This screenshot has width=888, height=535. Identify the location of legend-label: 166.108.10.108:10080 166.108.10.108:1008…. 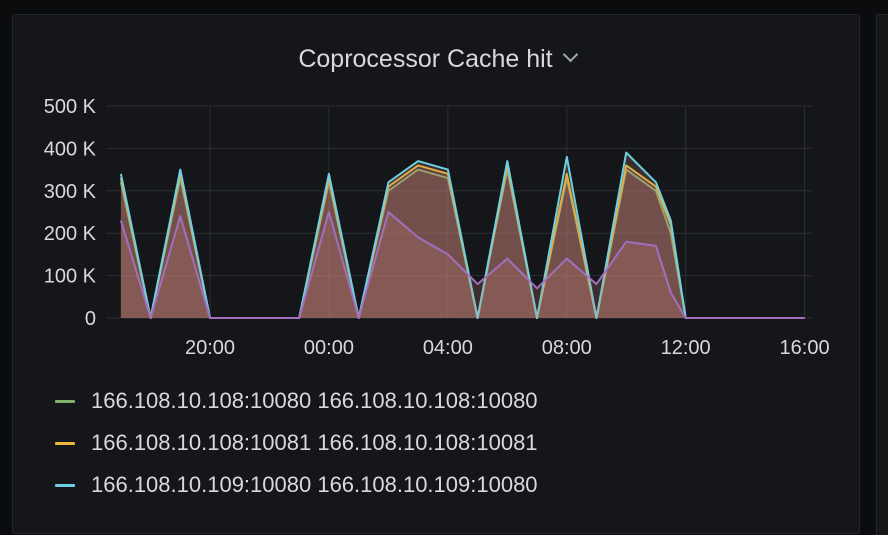
(314, 400).